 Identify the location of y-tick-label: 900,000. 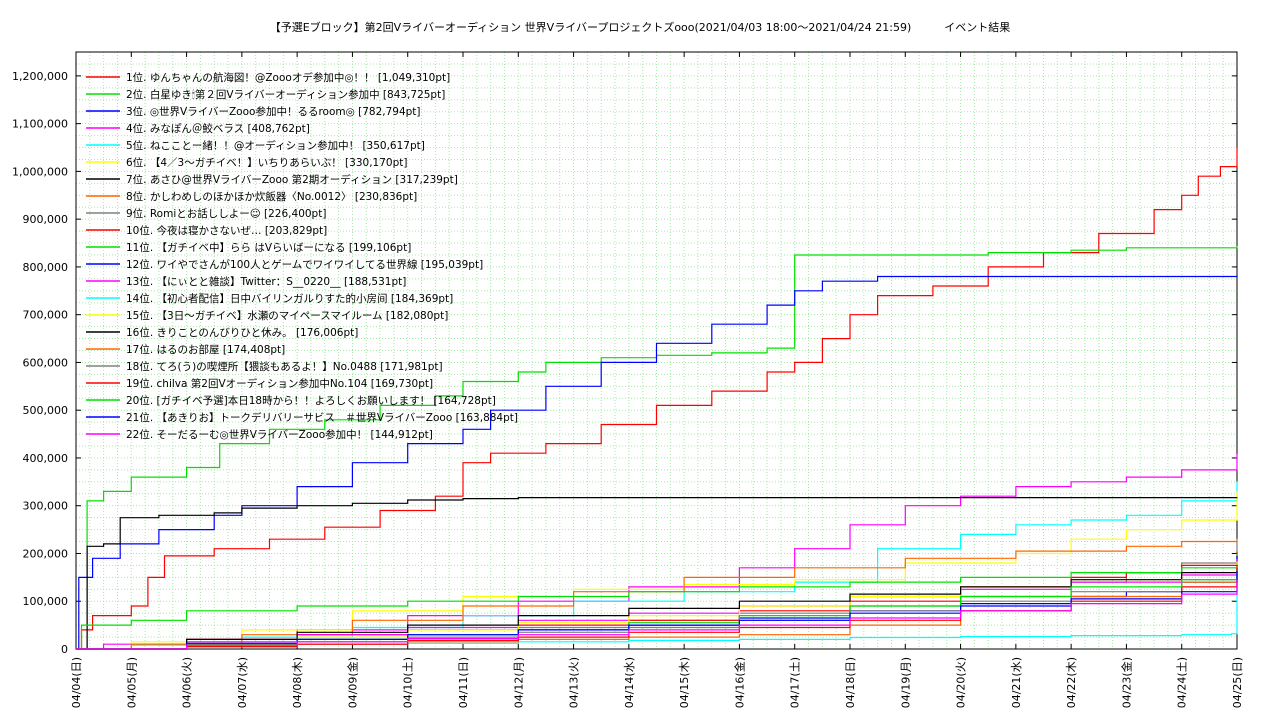
(46, 219).